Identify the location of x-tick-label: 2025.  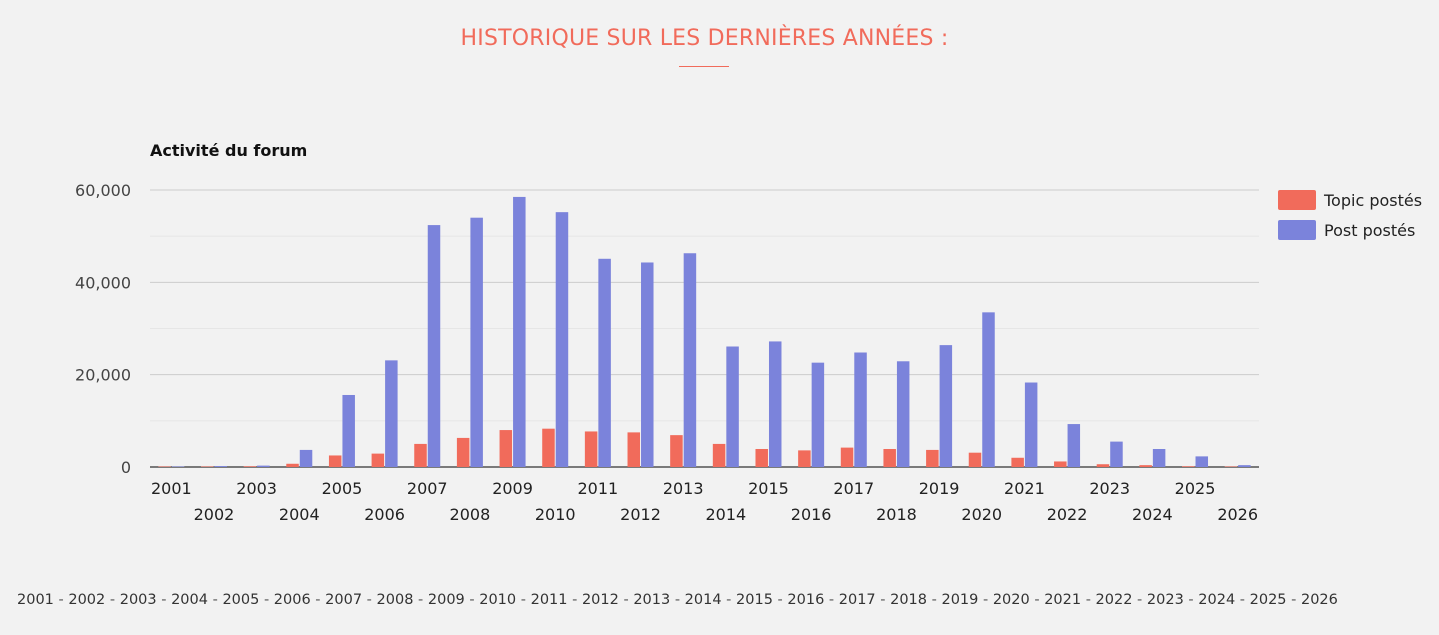
(1195, 488).